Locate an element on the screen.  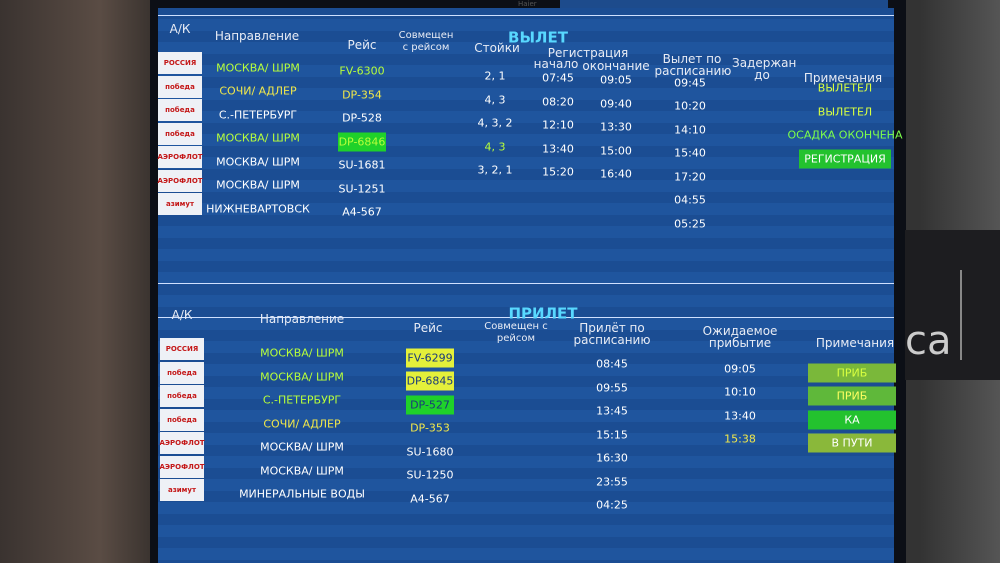
destination: СОЧИ/ АДЛЕР is located at coordinates (302, 424).